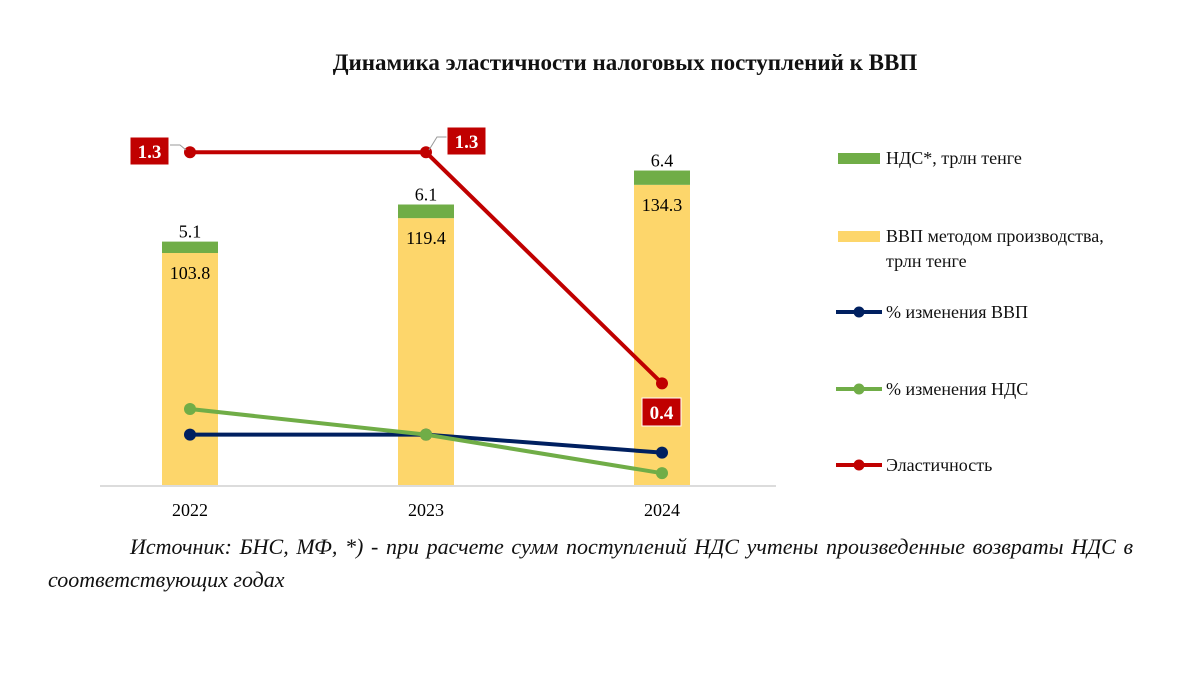  What do you see at coordinates (957, 312) in the screenshot?
I see `legend-gdp-pct: % изменения ВВП` at bounding box center [957, 312].